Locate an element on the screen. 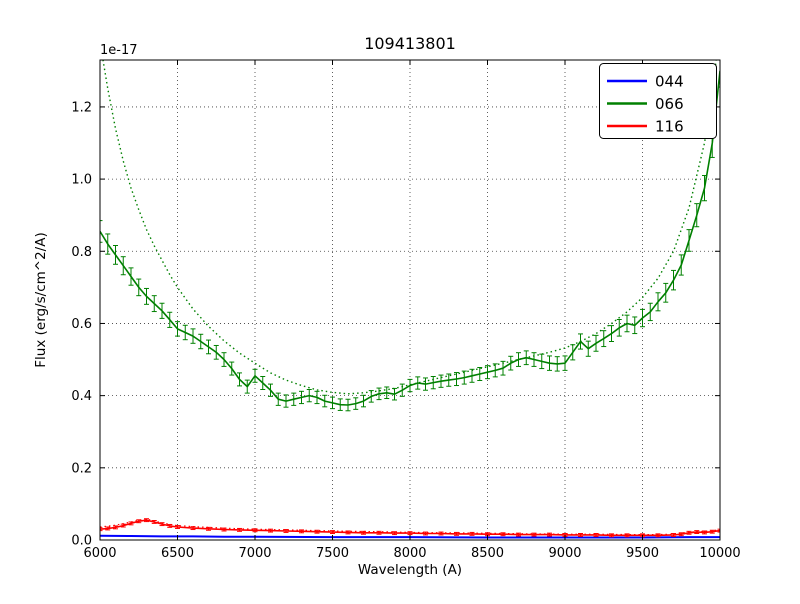  x-tick-label: 9000 is located at coordinates (564, 553).